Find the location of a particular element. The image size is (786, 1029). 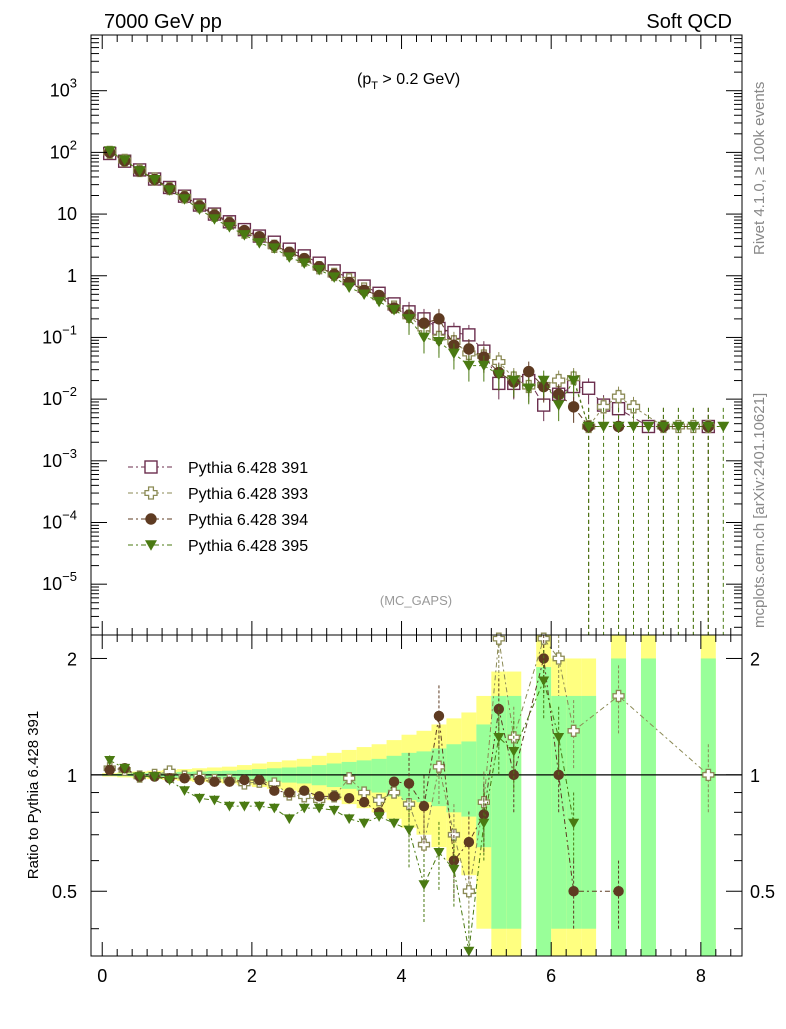

ratio-y-tick-label: 2 is located at coordinates (72, 659).